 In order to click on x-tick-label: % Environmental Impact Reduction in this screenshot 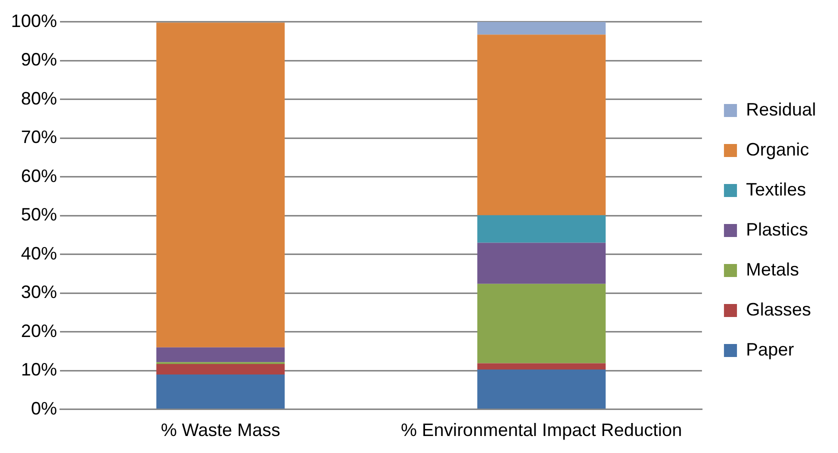, I will do `click(541, 430)`.